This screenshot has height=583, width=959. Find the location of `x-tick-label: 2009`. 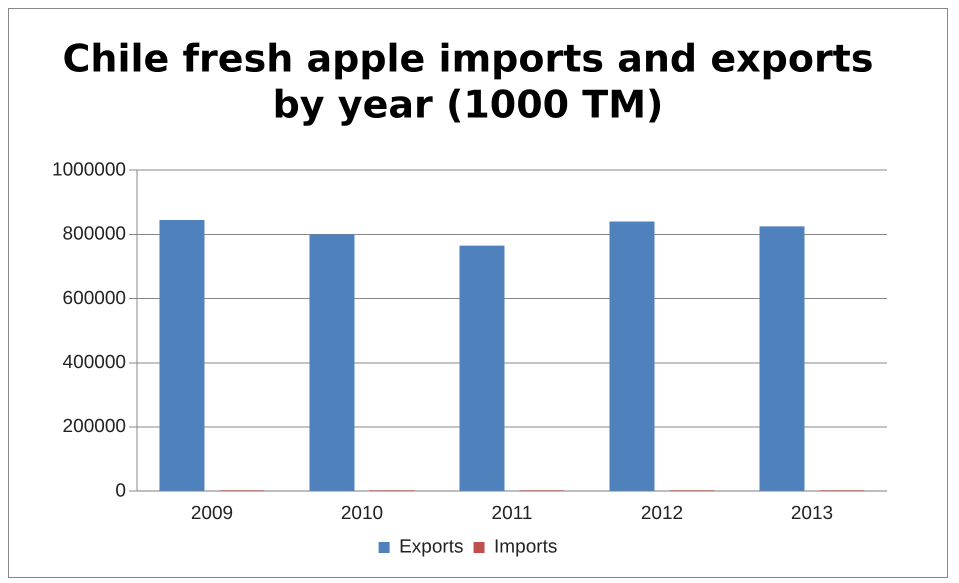

x-tick-label: 2009 is located at coordinates (212, 513).